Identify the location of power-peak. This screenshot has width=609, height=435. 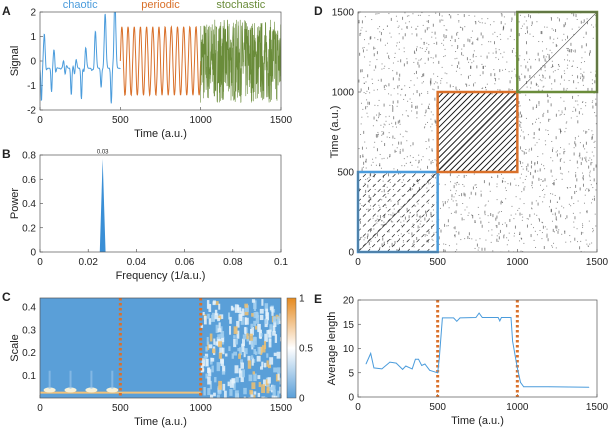
(102, 205).